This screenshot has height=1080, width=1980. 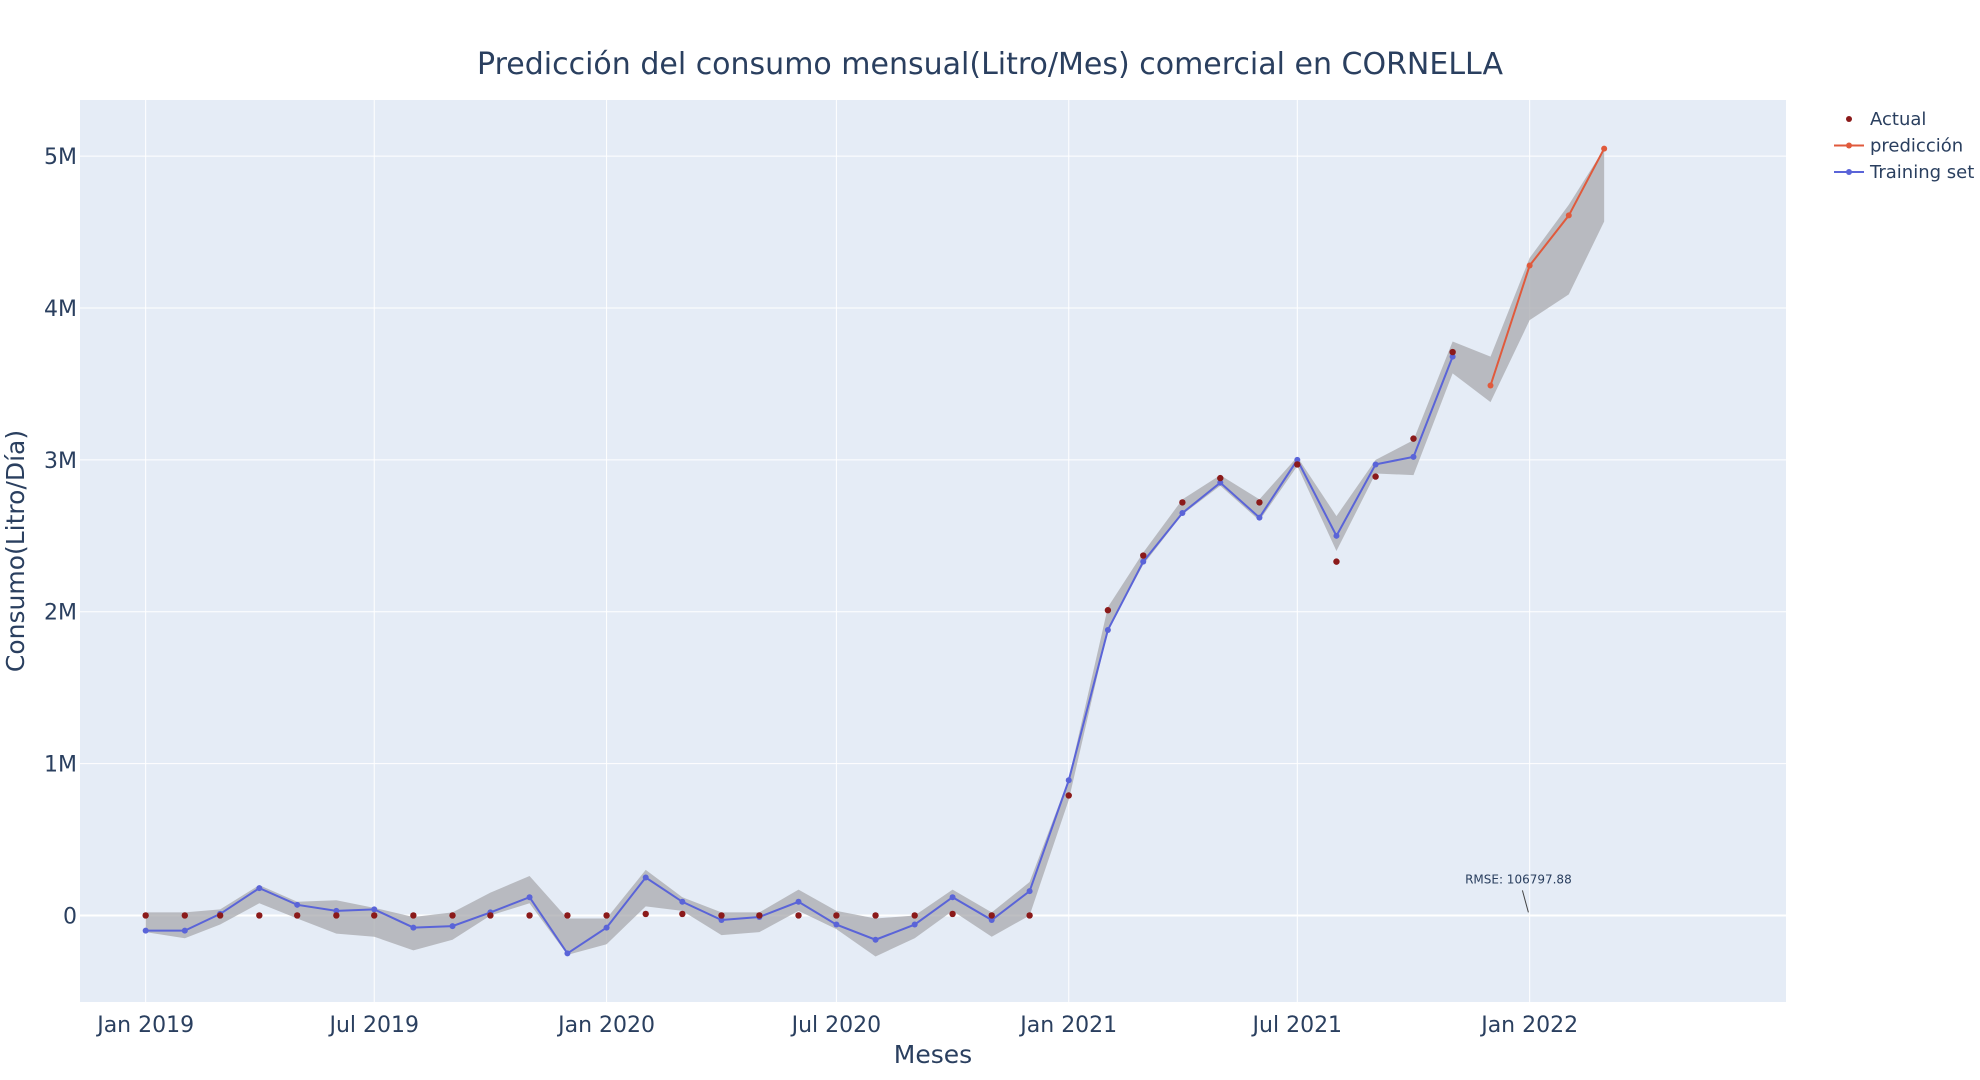 What do you see at coordinates (60, 765) in the screenshot?
I see `y-tick-label: 1M` at bounding box center [60, 765].